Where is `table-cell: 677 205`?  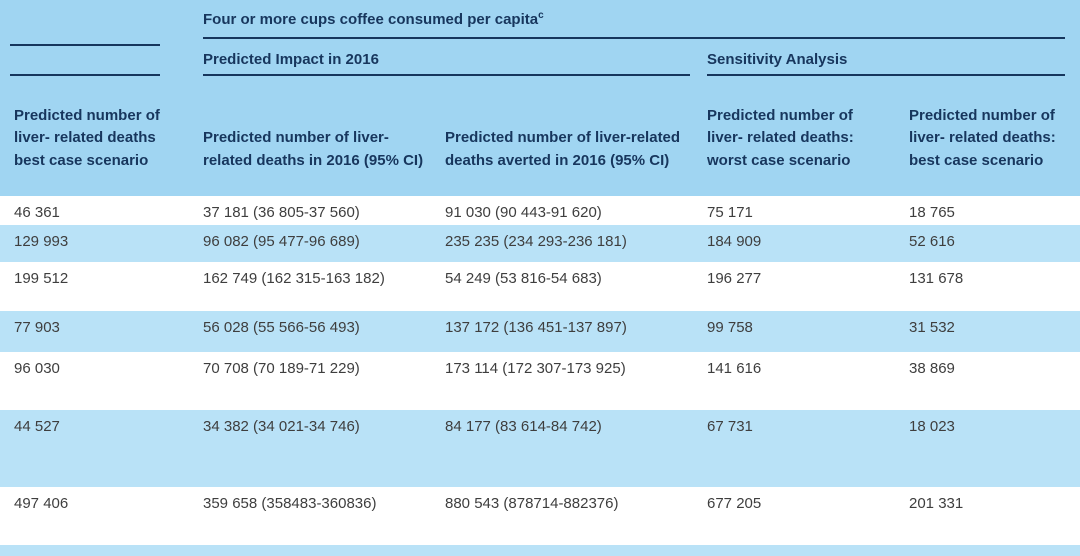
table-cell: 677 205 is located at coordinates (734, 503).